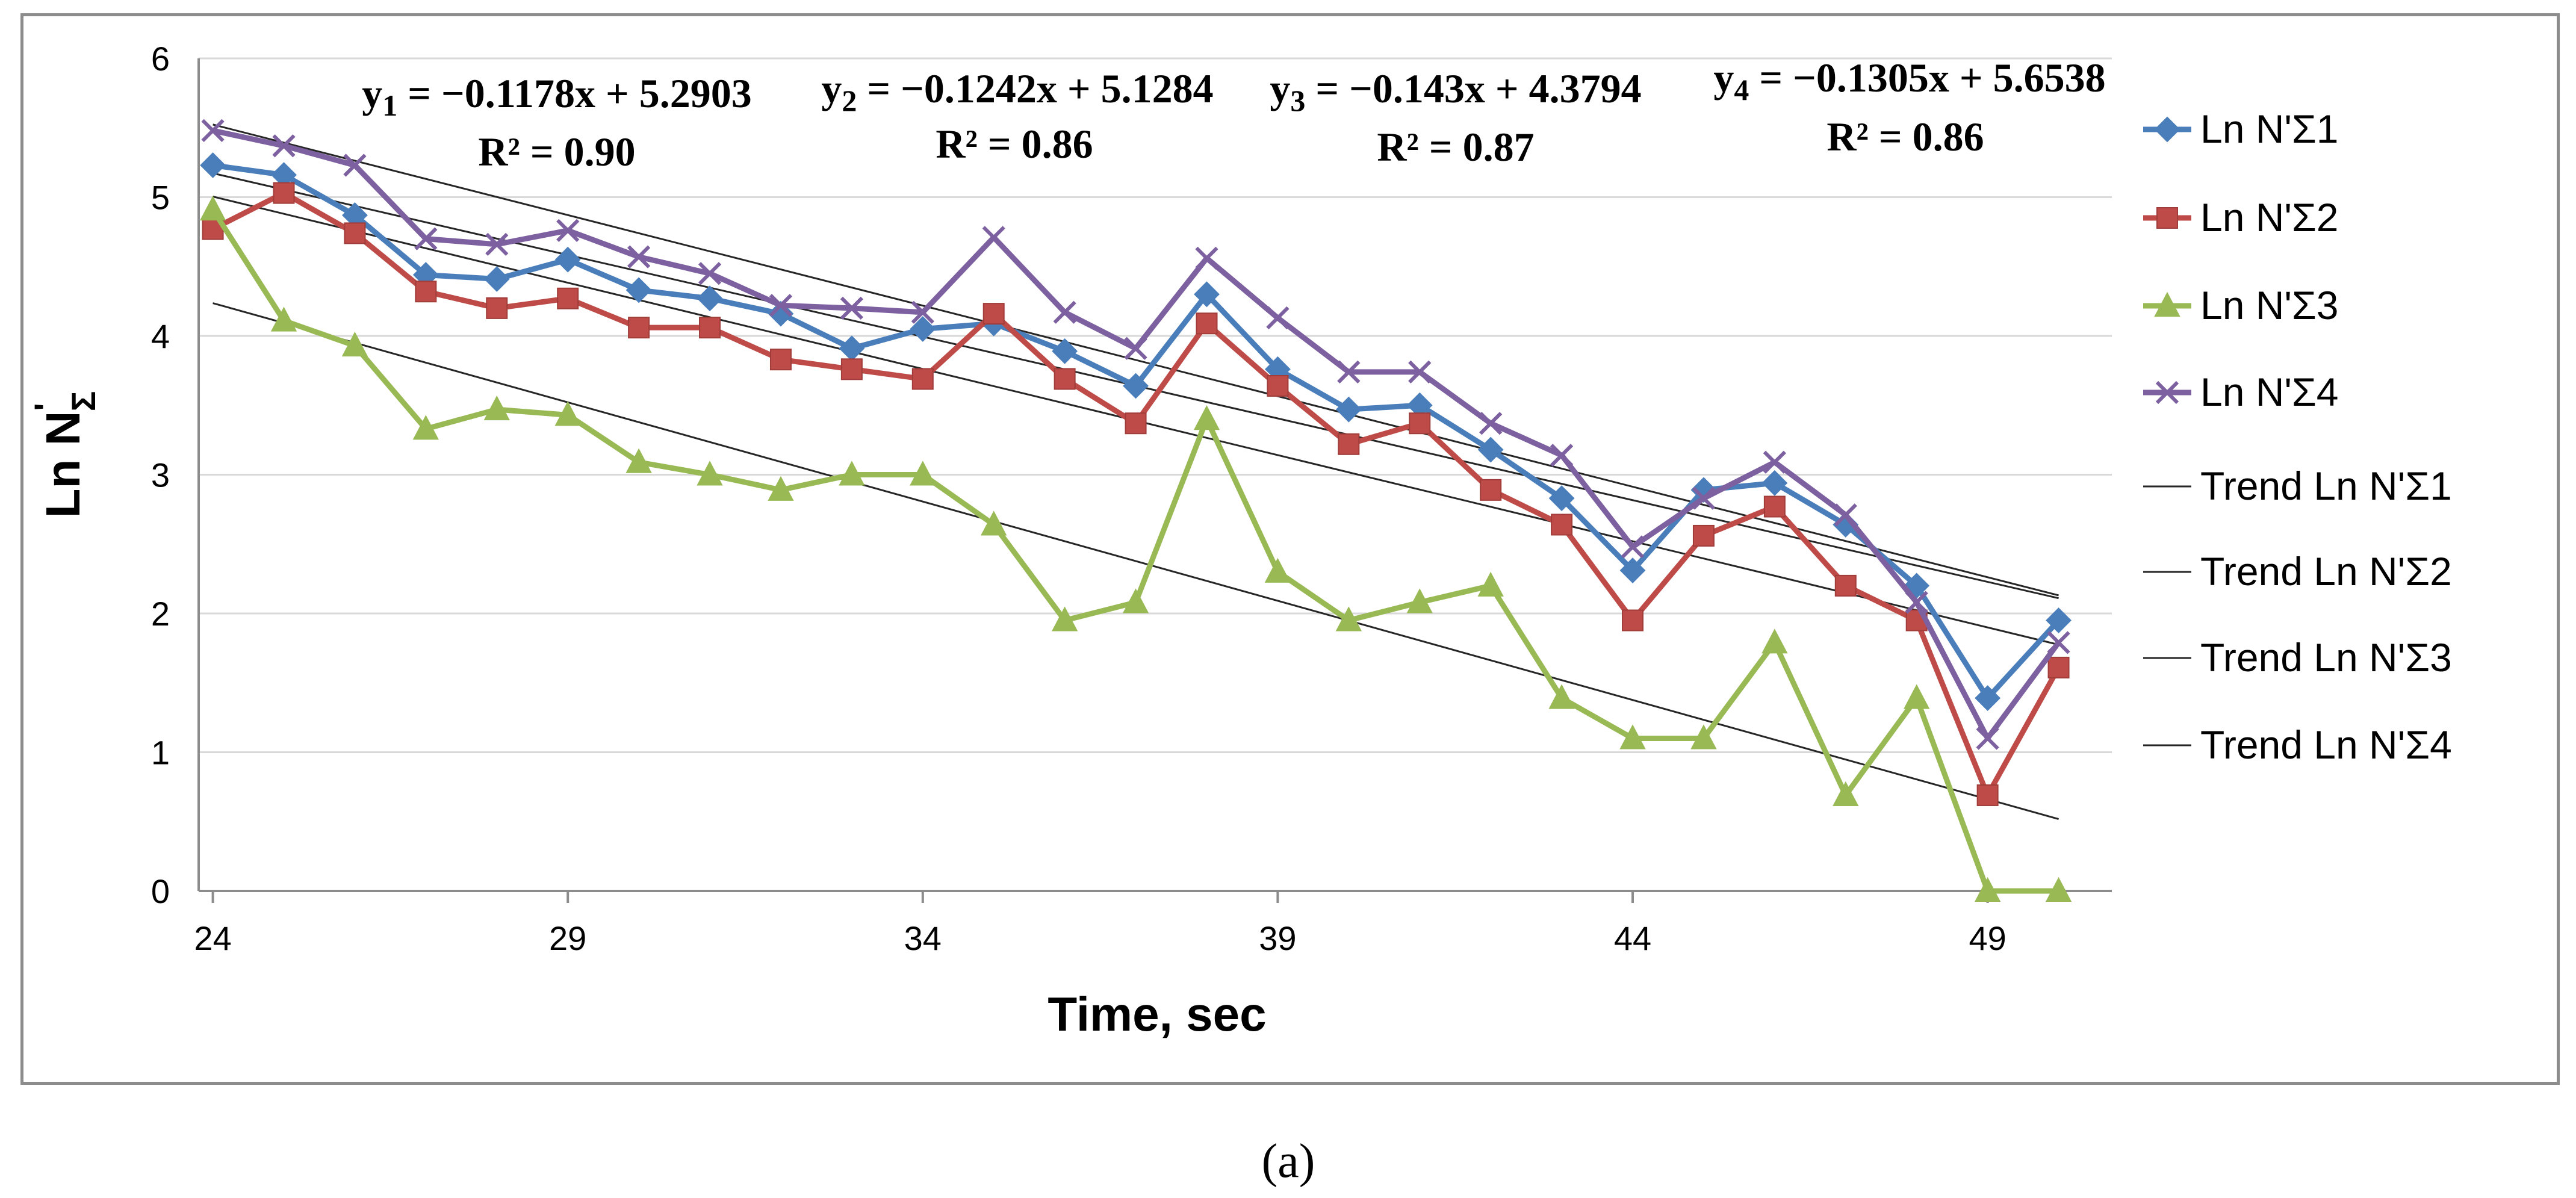  I want to click on y-tick-label: 6, so click(160, 59).